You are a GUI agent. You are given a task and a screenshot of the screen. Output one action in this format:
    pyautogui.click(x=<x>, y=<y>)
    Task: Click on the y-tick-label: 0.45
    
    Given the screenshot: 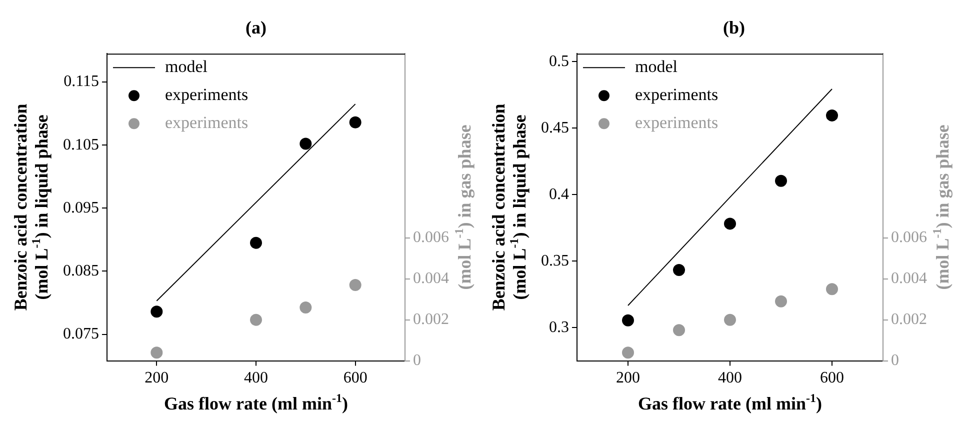 What is the action you would take?
    pyautogui.click(x=555, y=127)
    